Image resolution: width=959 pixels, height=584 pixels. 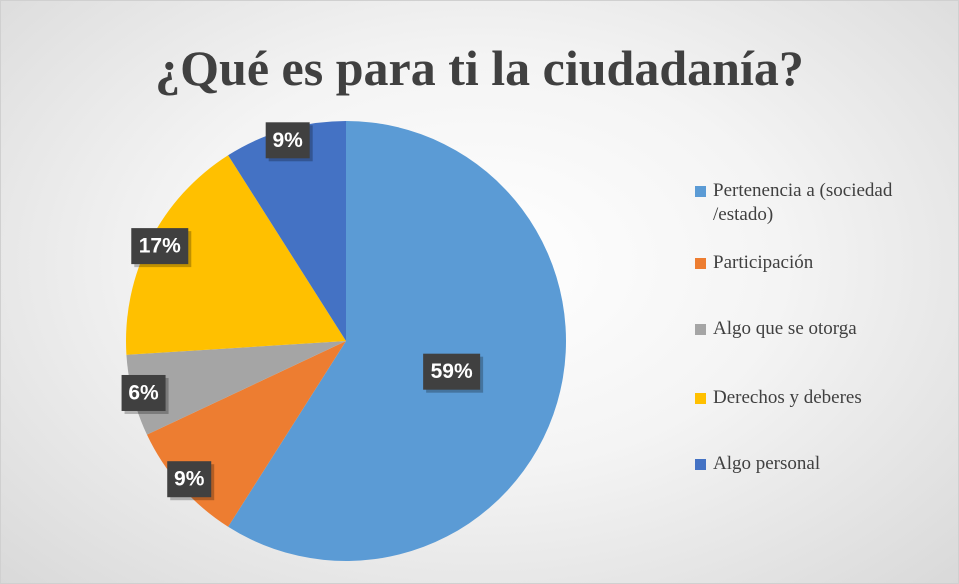 I want to click on legend-item: Algo que se otorga, so click(x=820, y=329).